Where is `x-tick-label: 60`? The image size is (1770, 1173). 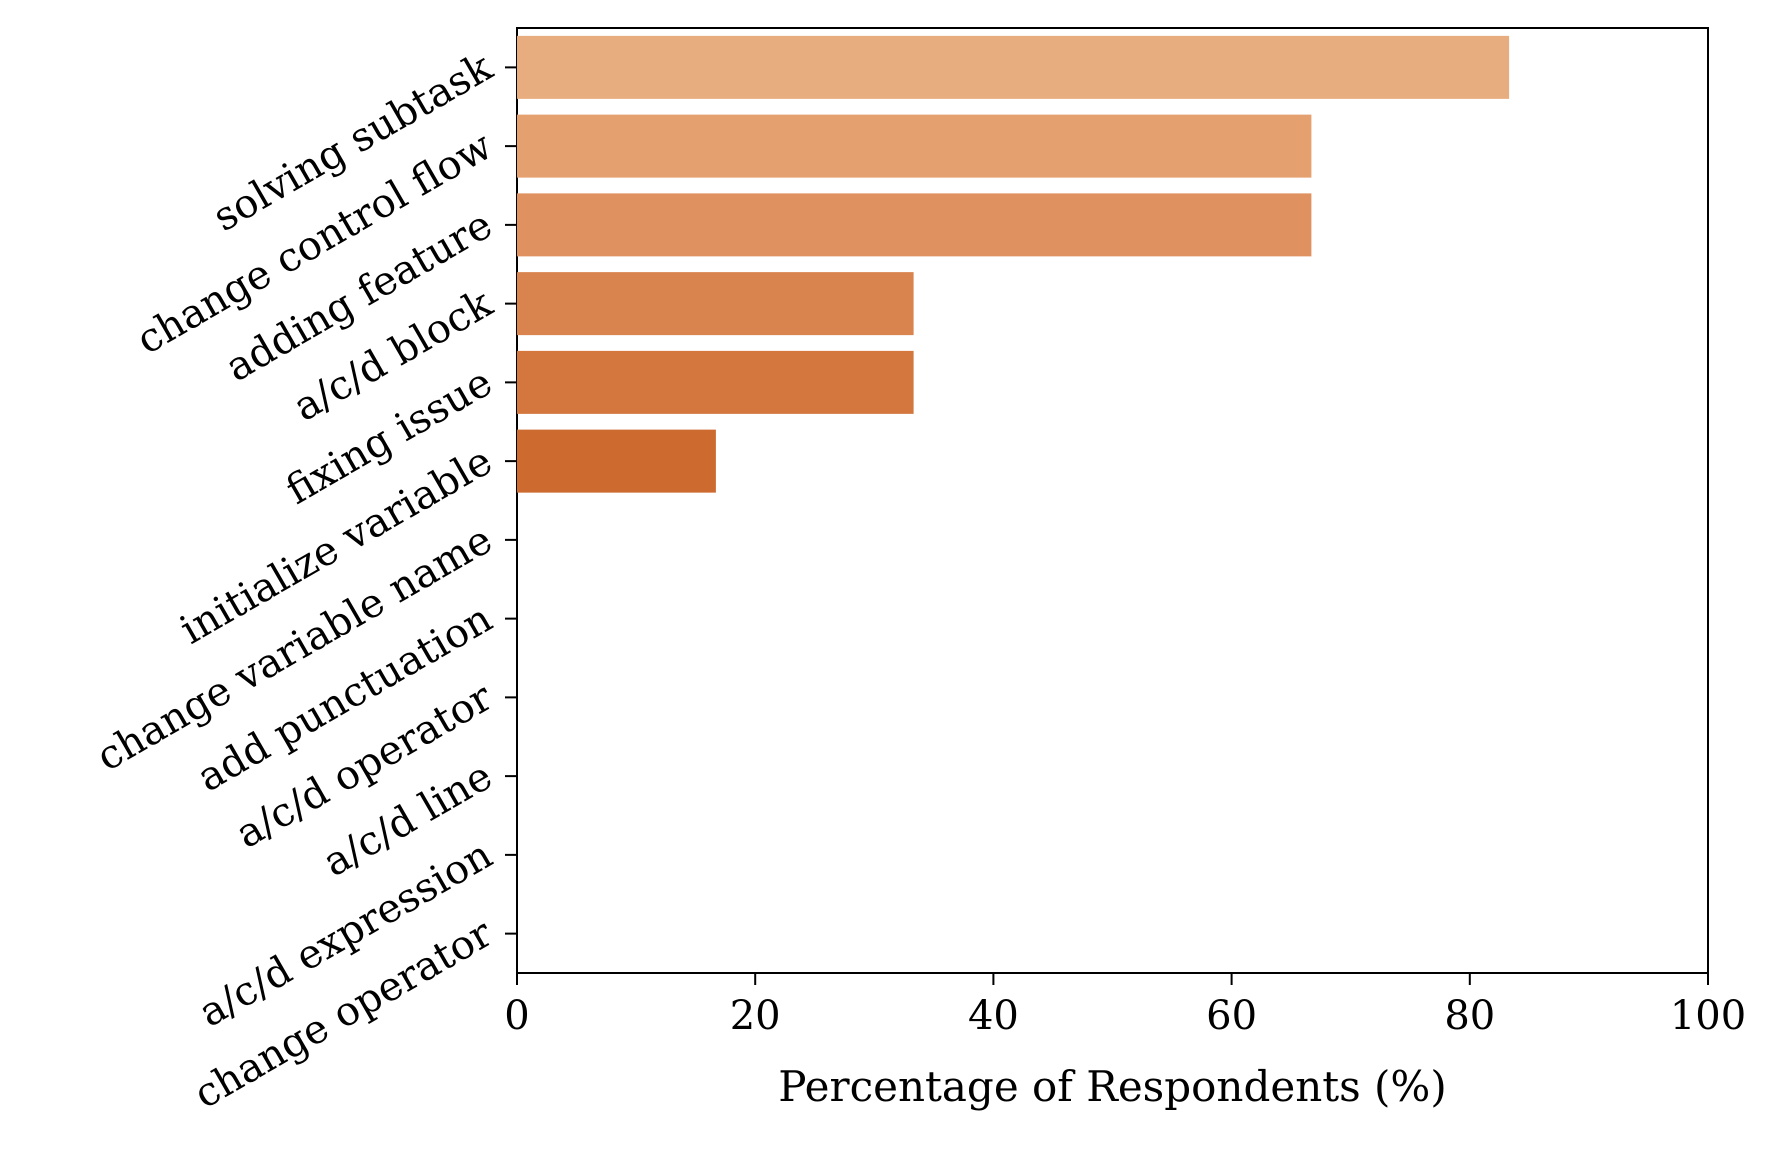 x-tick-label: 60 is located at coordinates (1231, 1016).